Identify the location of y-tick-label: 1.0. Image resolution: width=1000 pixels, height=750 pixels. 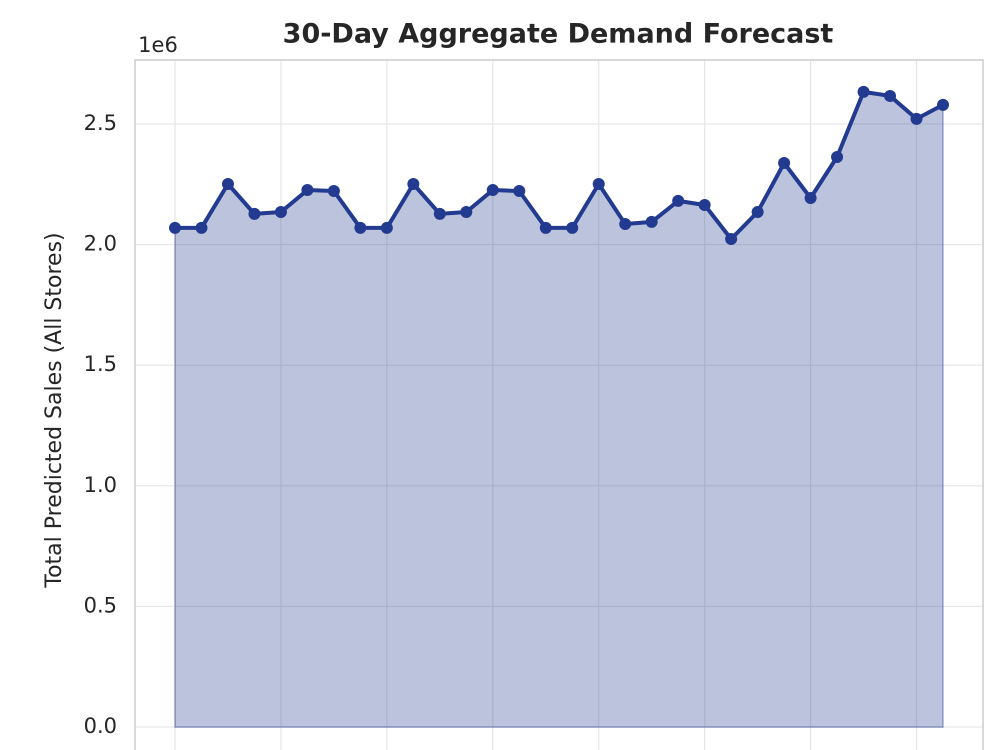
(100, 485).